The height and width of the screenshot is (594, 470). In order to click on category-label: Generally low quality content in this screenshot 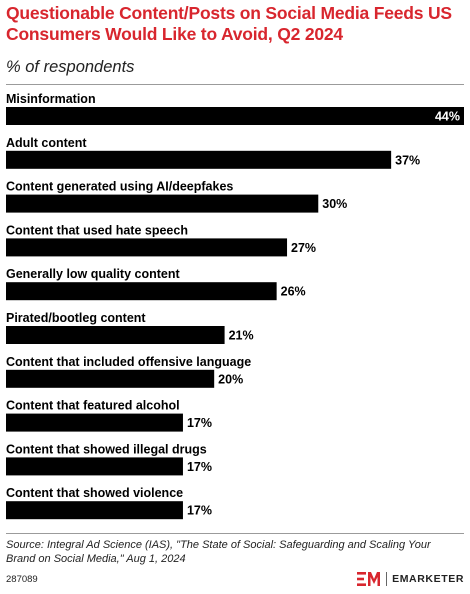, I will do `click(93, 274)`.